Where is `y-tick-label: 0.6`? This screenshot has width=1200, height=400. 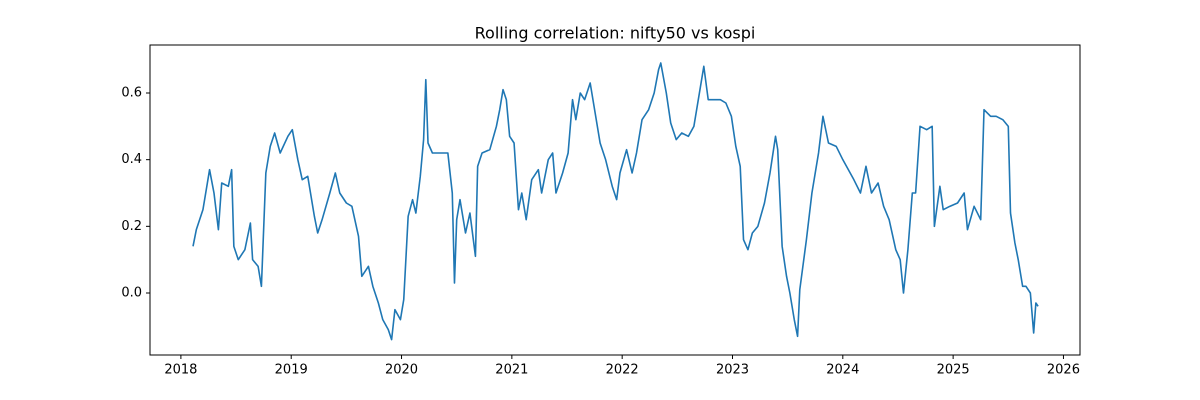 y-tick-label: 0.6 is located at coordinates (131, 93).